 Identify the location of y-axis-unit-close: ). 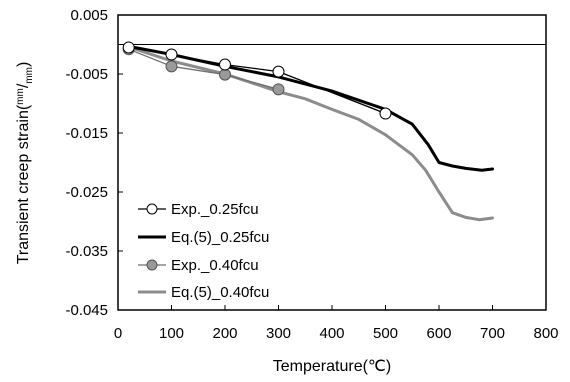
(23, 64).